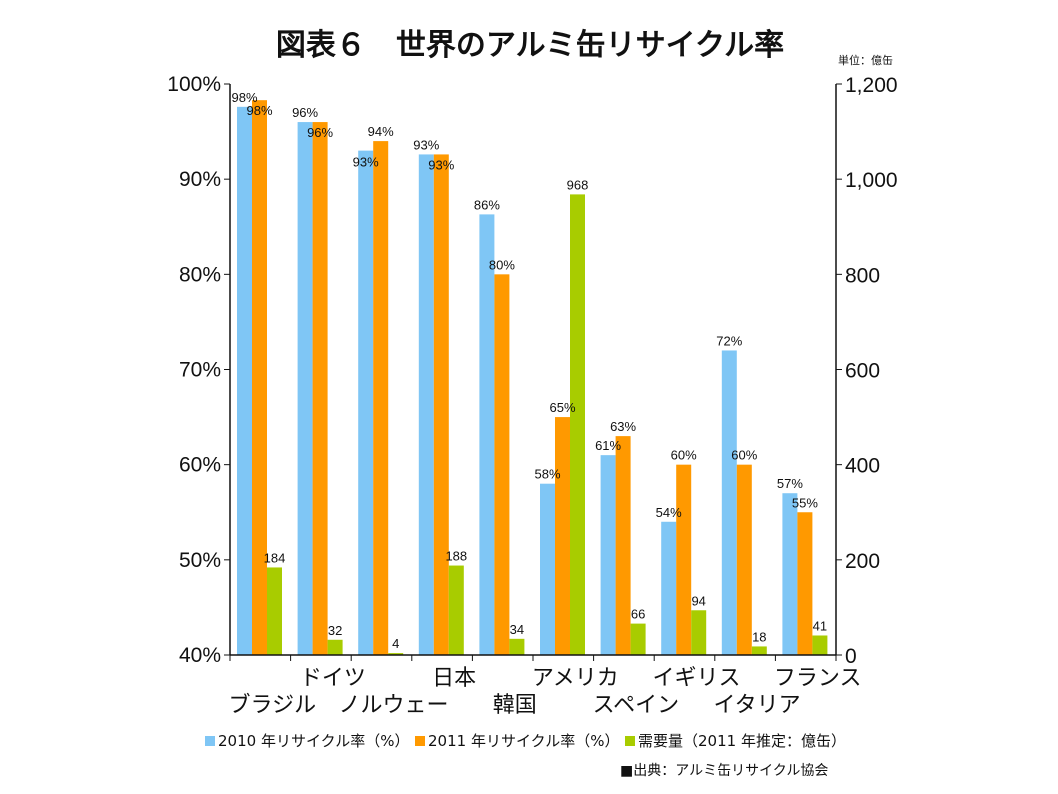 Image resolution: width=1058 pixels, height=794 pixels. What do you see at coordinates (862, 275) in the screenshot?
I see `right-tick-label-4: 800` at bounding box center [862, 275].